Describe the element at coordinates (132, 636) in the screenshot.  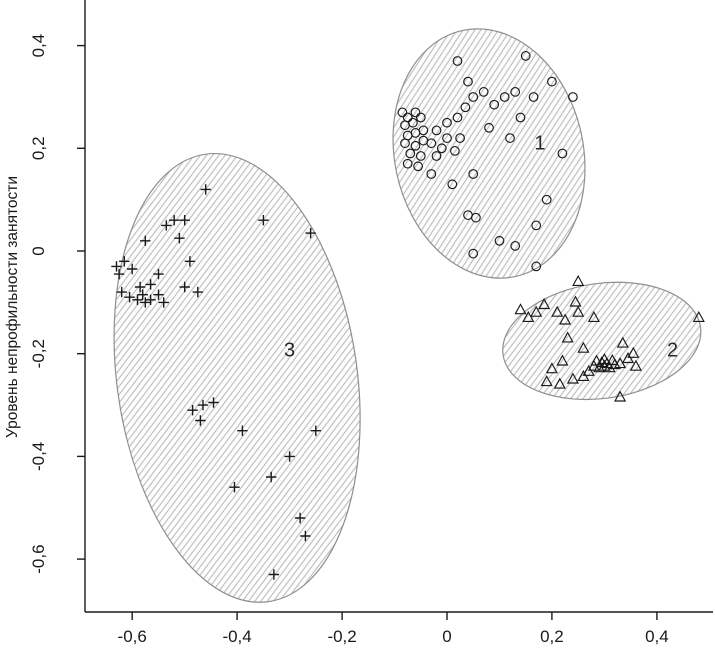
I see `x-tick-label: -0,6` at that location.